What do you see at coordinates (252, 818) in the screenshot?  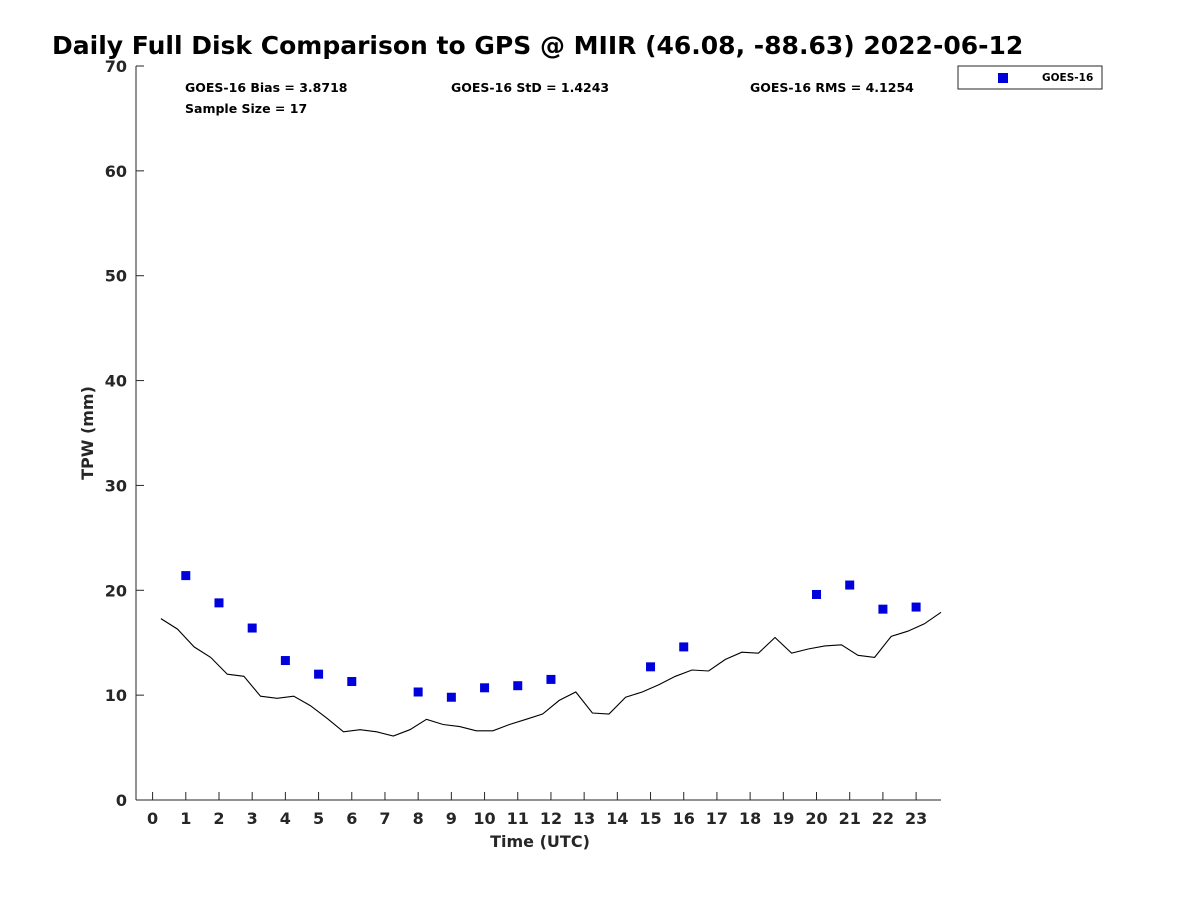 I see `x-tick-label: 3` at bounding box center [252, 818].